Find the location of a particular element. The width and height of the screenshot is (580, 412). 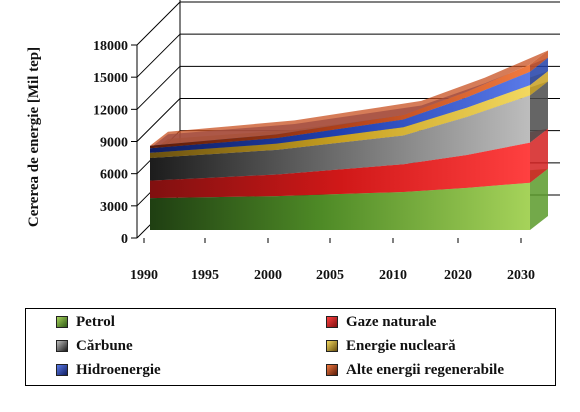

area-Gaze naturale is located at coordinates (340, 170).